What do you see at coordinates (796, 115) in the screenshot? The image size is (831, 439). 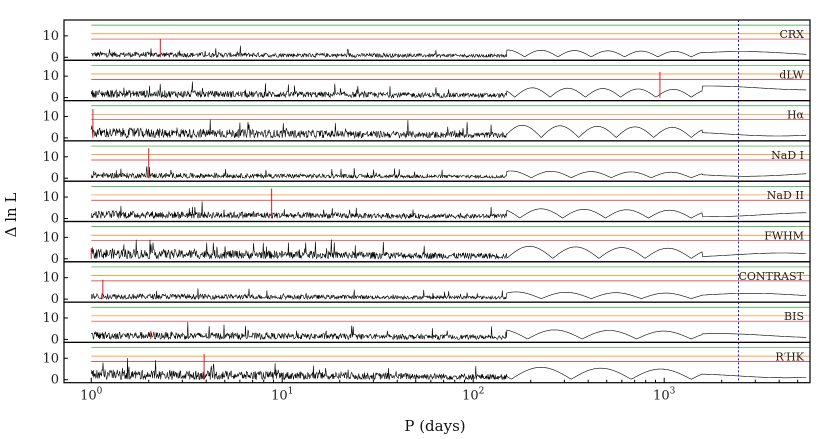 I see `panel-label: Hα` at bounding box center [796, 115].